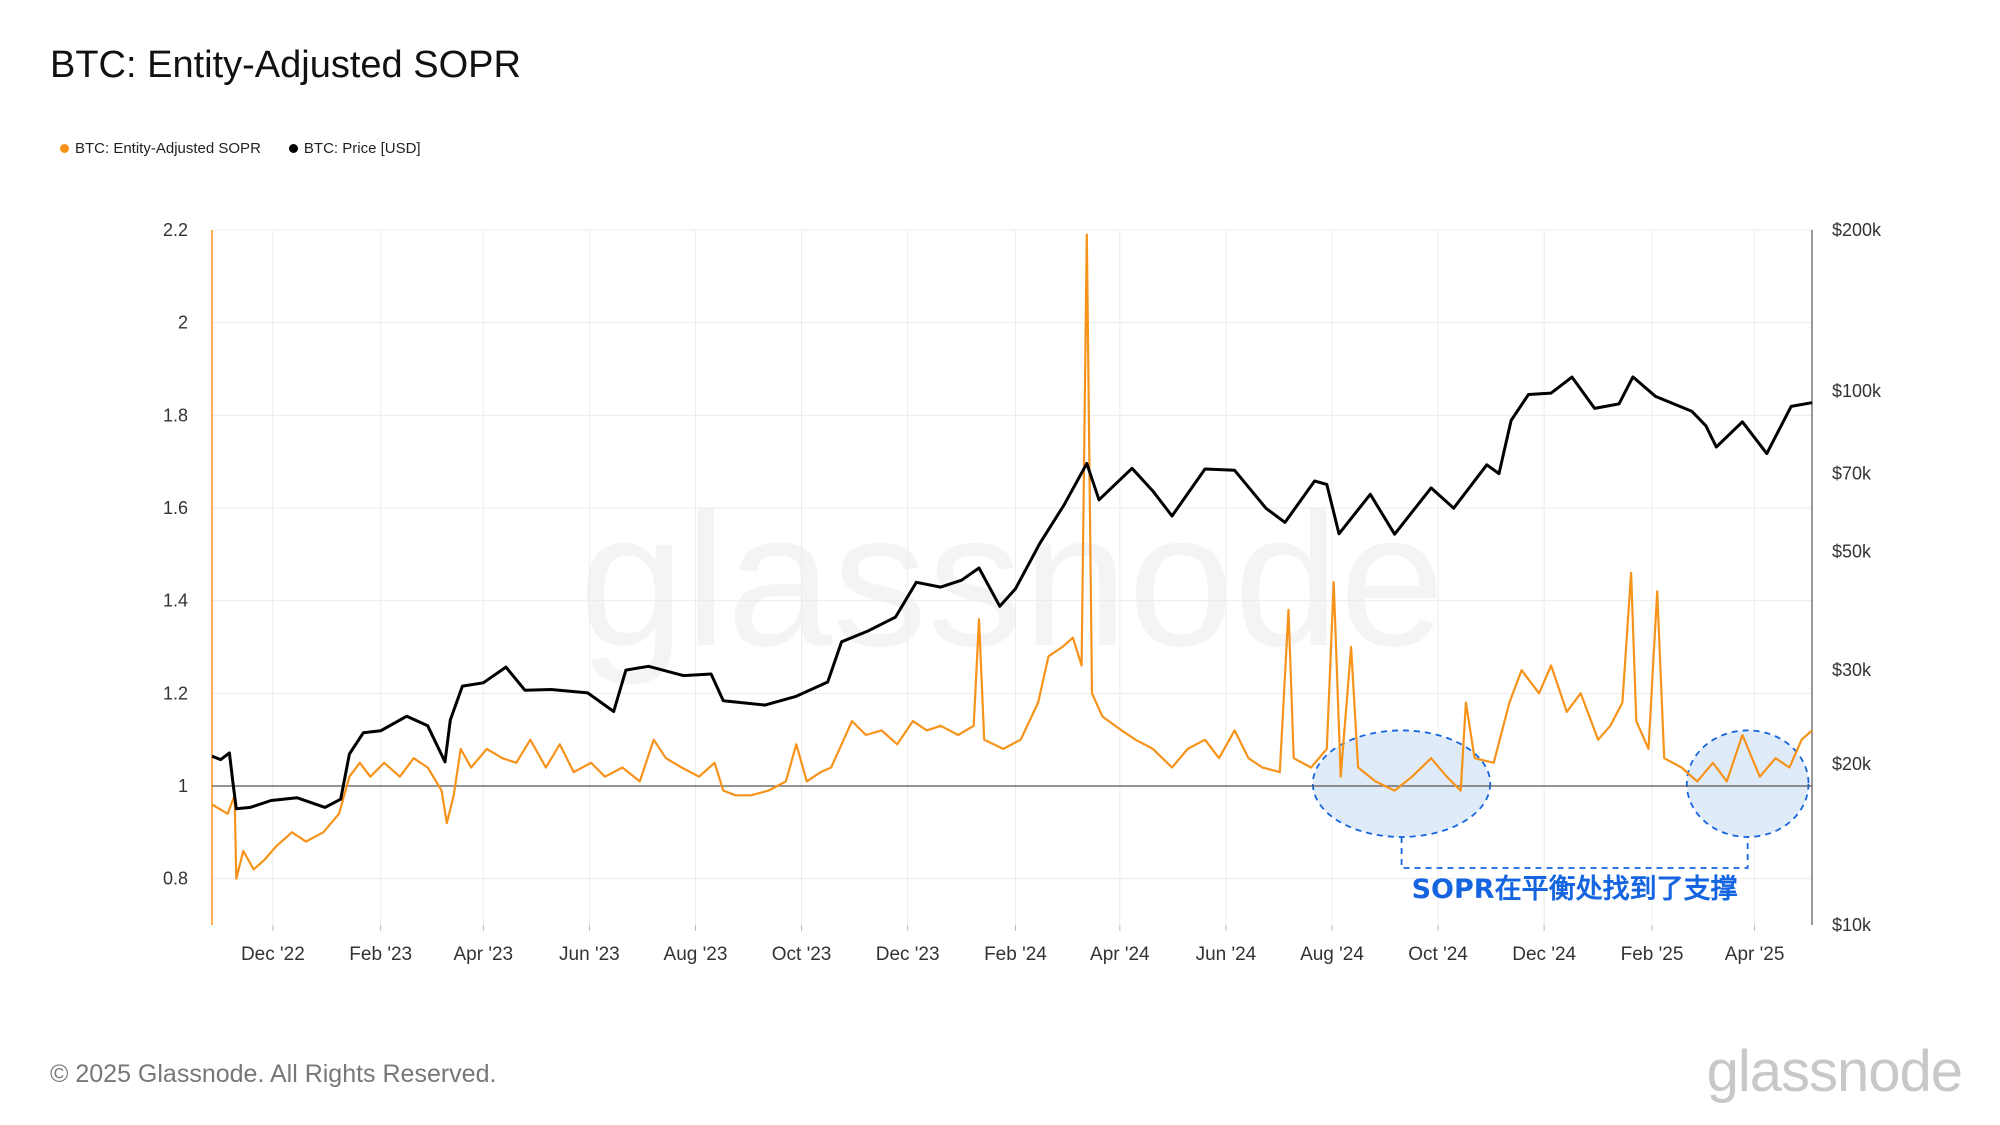 The height and width of the screenshot is (1125, 2000). Describe the element at coordinates (1834, 1071) in the screenshot. I see `glassnode-logo: glassnode` at that location.